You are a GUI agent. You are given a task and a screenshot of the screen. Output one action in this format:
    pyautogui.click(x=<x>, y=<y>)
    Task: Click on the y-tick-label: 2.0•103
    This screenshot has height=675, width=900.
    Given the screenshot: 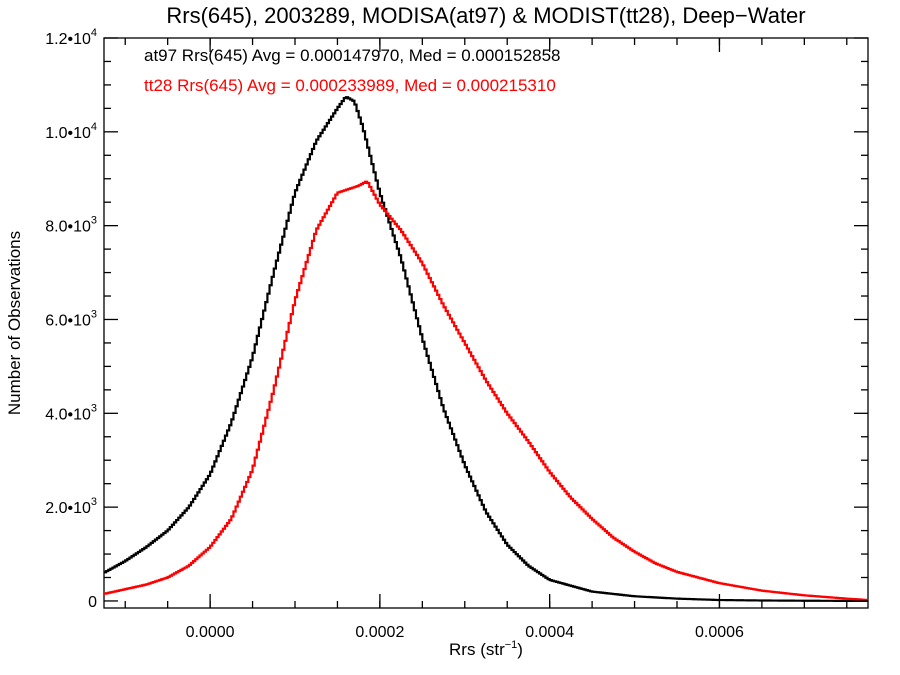 What is the action you would take?
    pyautogui.click(x=71, y=506)
    